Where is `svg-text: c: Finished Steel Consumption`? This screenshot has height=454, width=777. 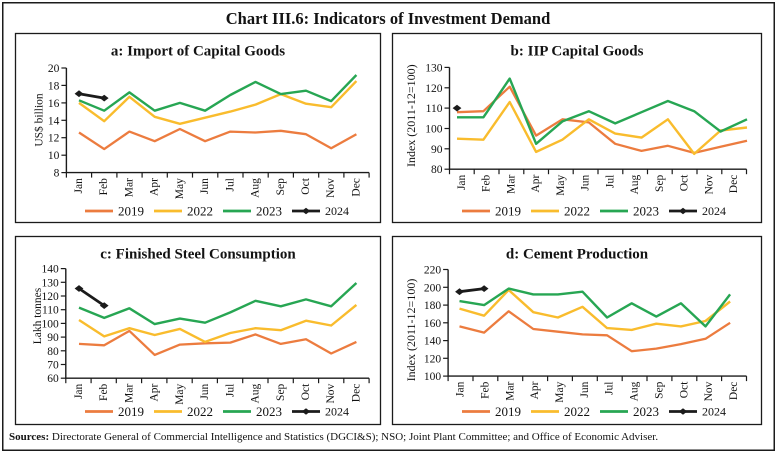
svg-text: c: Finished Steel Consumption is located at coordinates (198, 255).